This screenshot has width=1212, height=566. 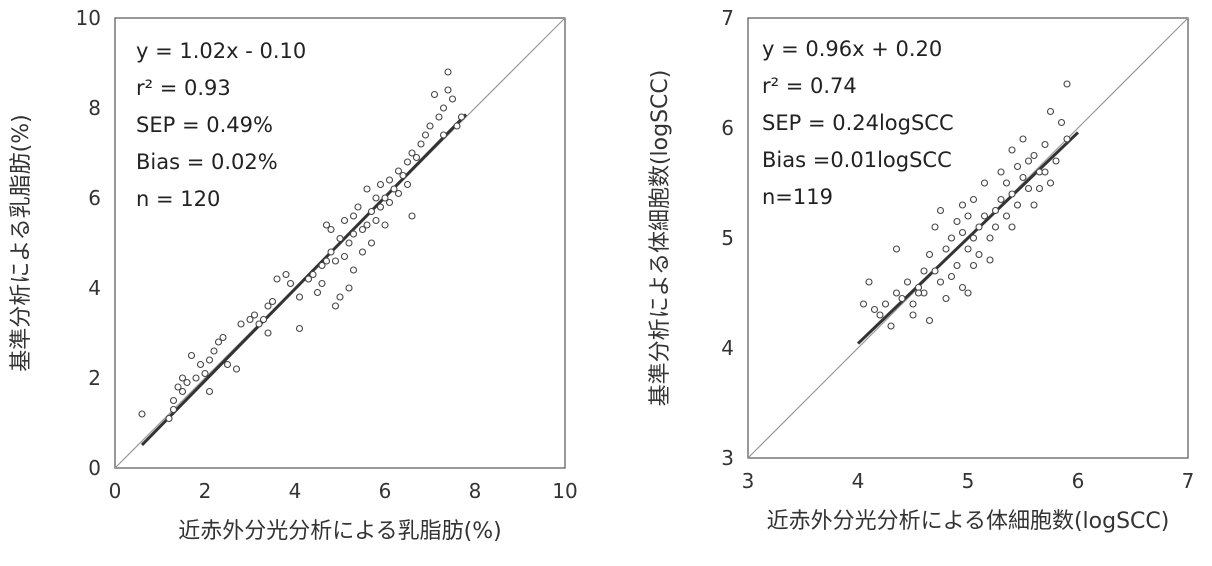 What do you see at coordinates (204, 125) in the screenshot?
I see `fat-stat-line: SEP = 0.49%` at bounding box center [204, 125].